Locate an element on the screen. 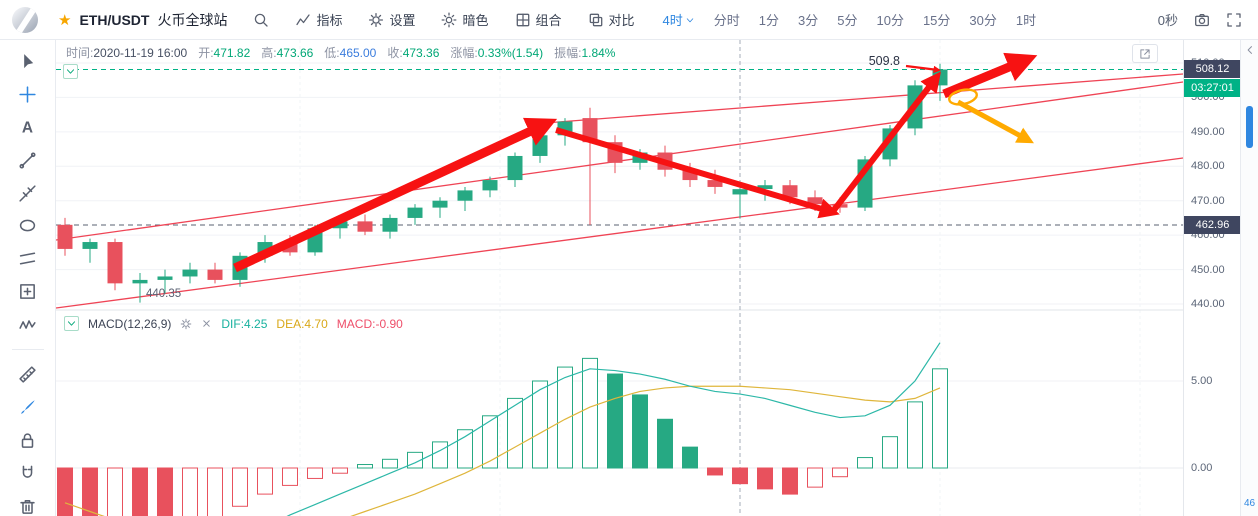  menu-layouts-label: 组合 is located at coordinates (548, 20).